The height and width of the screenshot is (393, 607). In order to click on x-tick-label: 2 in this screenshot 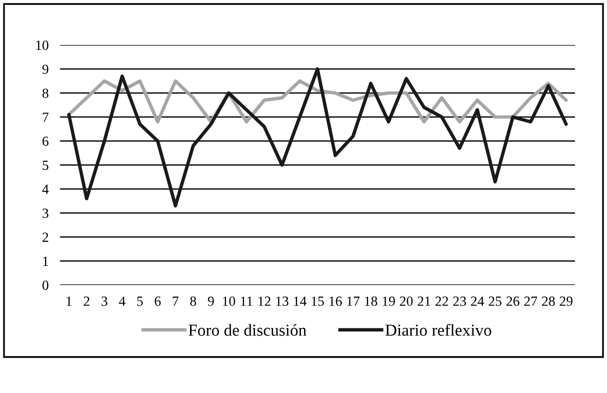, I will do `click(87, 301)`.